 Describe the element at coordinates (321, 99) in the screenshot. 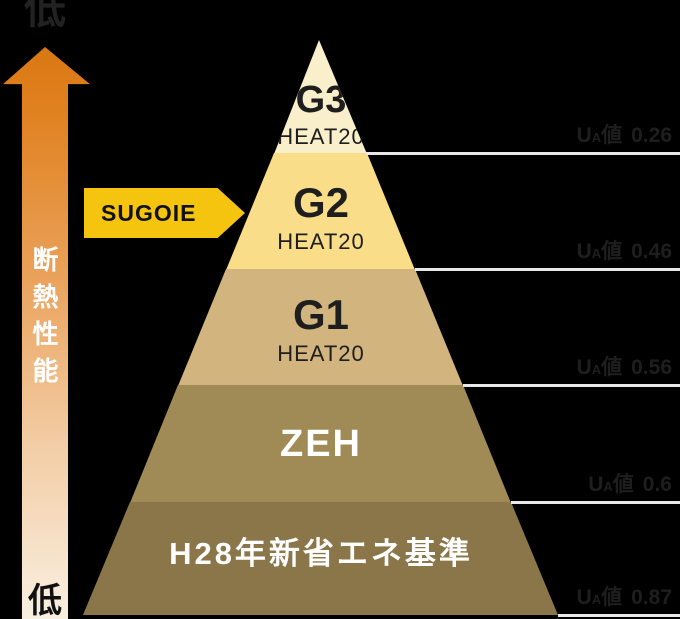

I see `tier-label: G3` at that location.